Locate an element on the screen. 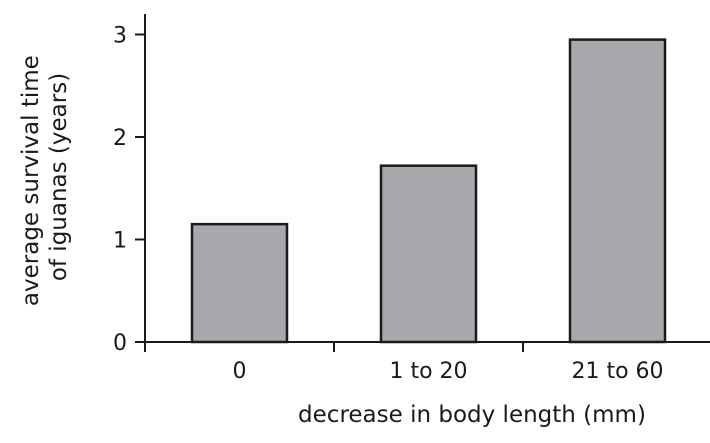 This screenshot has width=710, height=443. y-tick-label-2: 2 is located at coordinates (120, 138).